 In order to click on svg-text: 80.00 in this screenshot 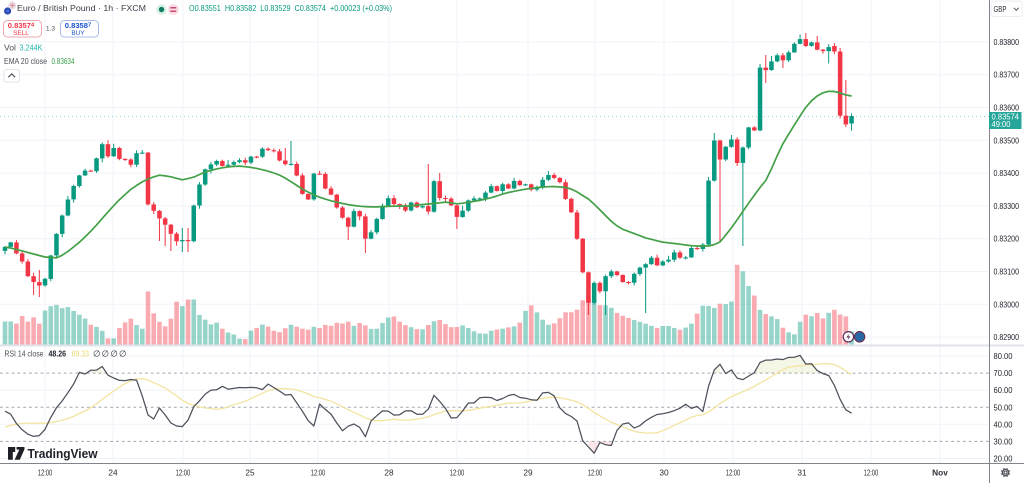, I will do `click(1003, 356)`.